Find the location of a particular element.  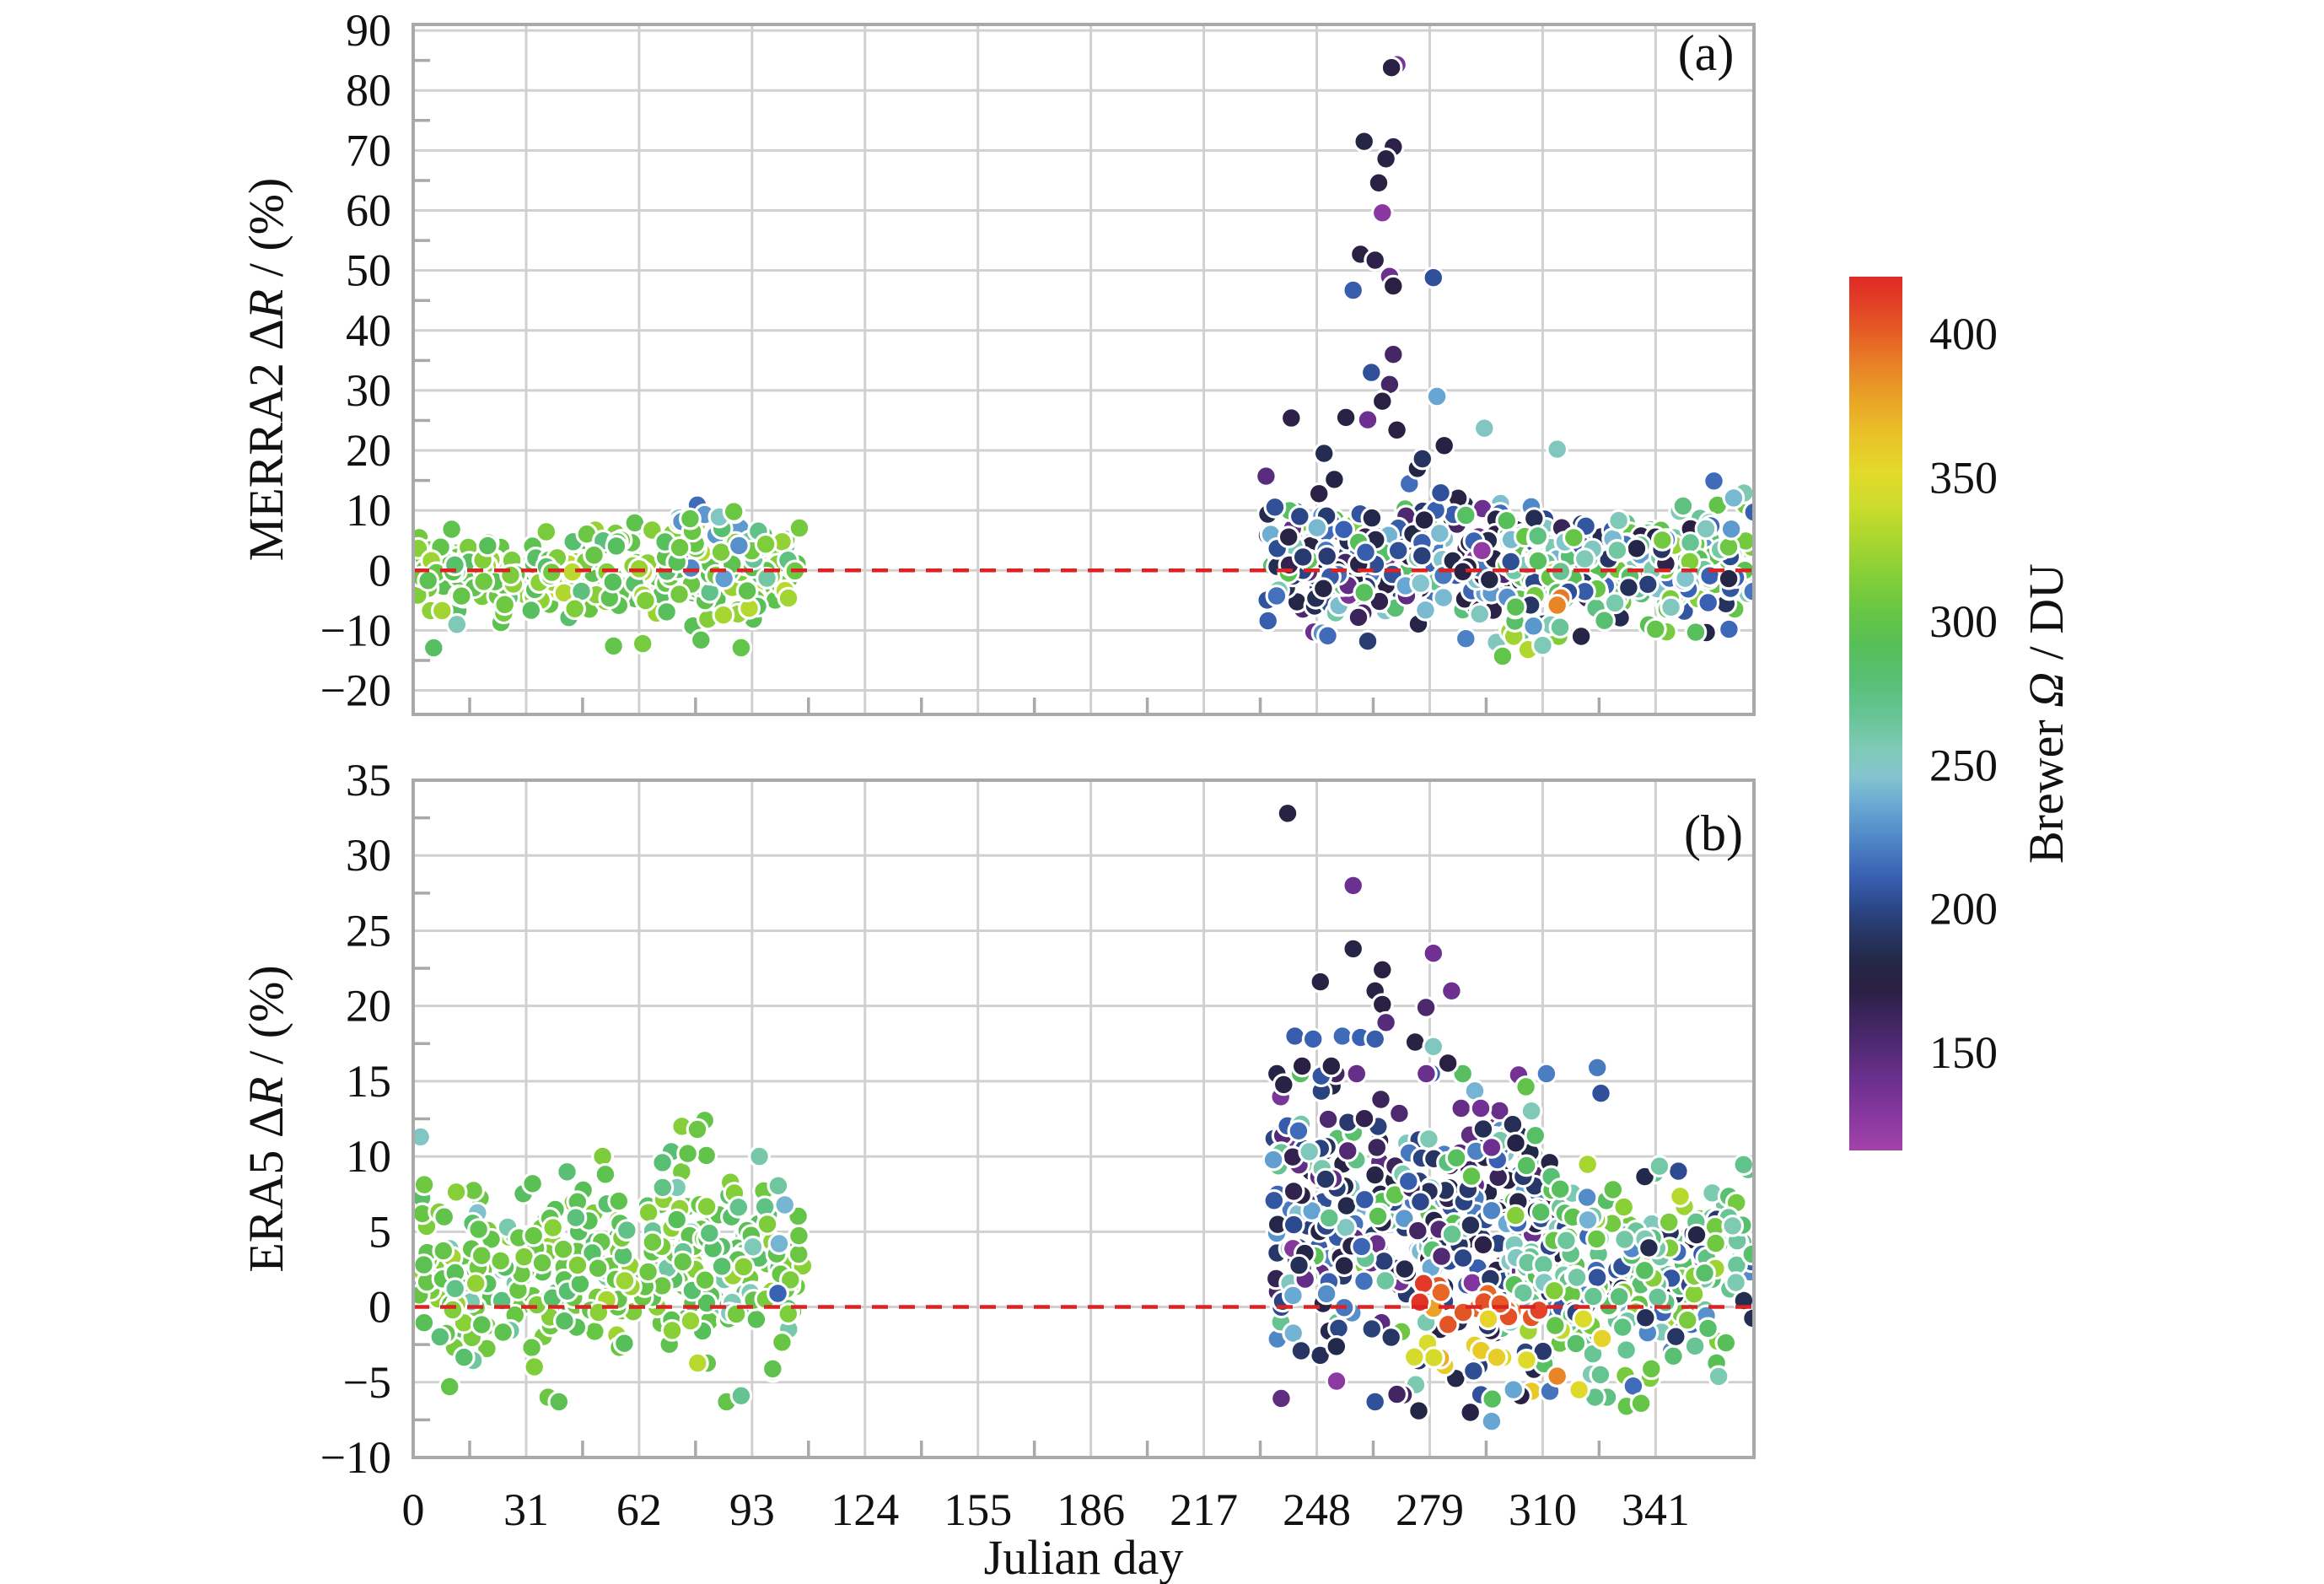

x-tick-label: 186 is located at coordinates (1091, 1509).